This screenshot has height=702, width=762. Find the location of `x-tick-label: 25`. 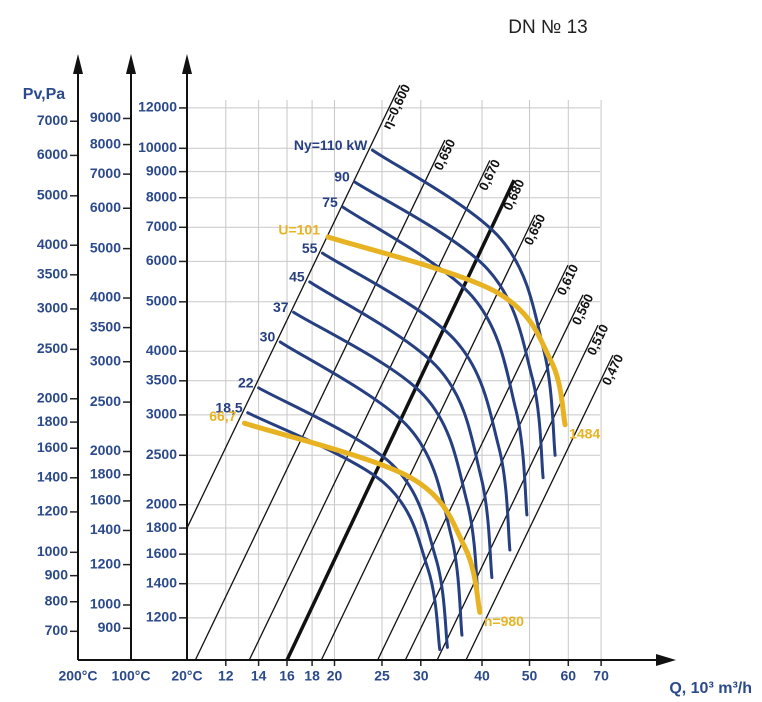

x-tick-label: 25 is located at coordinates (382, 676).